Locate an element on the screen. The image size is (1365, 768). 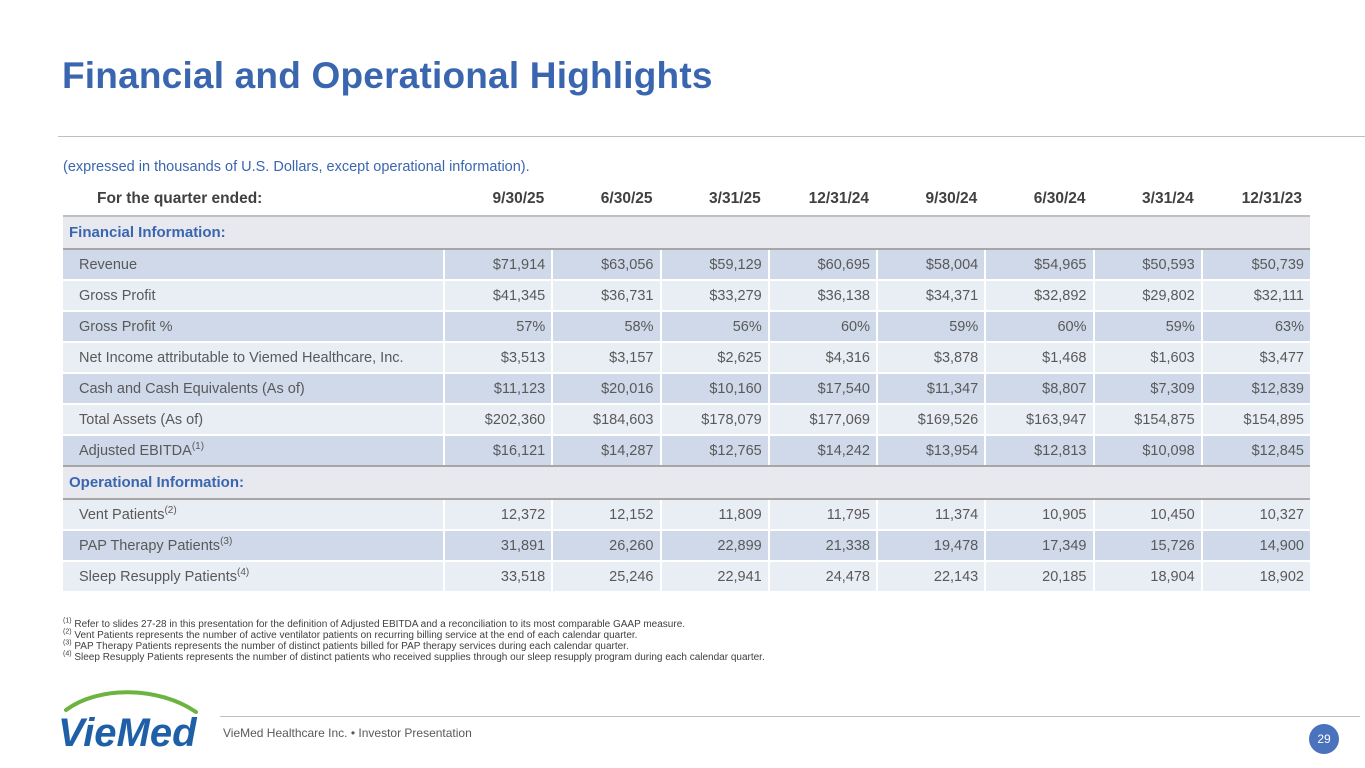
table-cell: $36,731 is located at coordinates (607, 296).